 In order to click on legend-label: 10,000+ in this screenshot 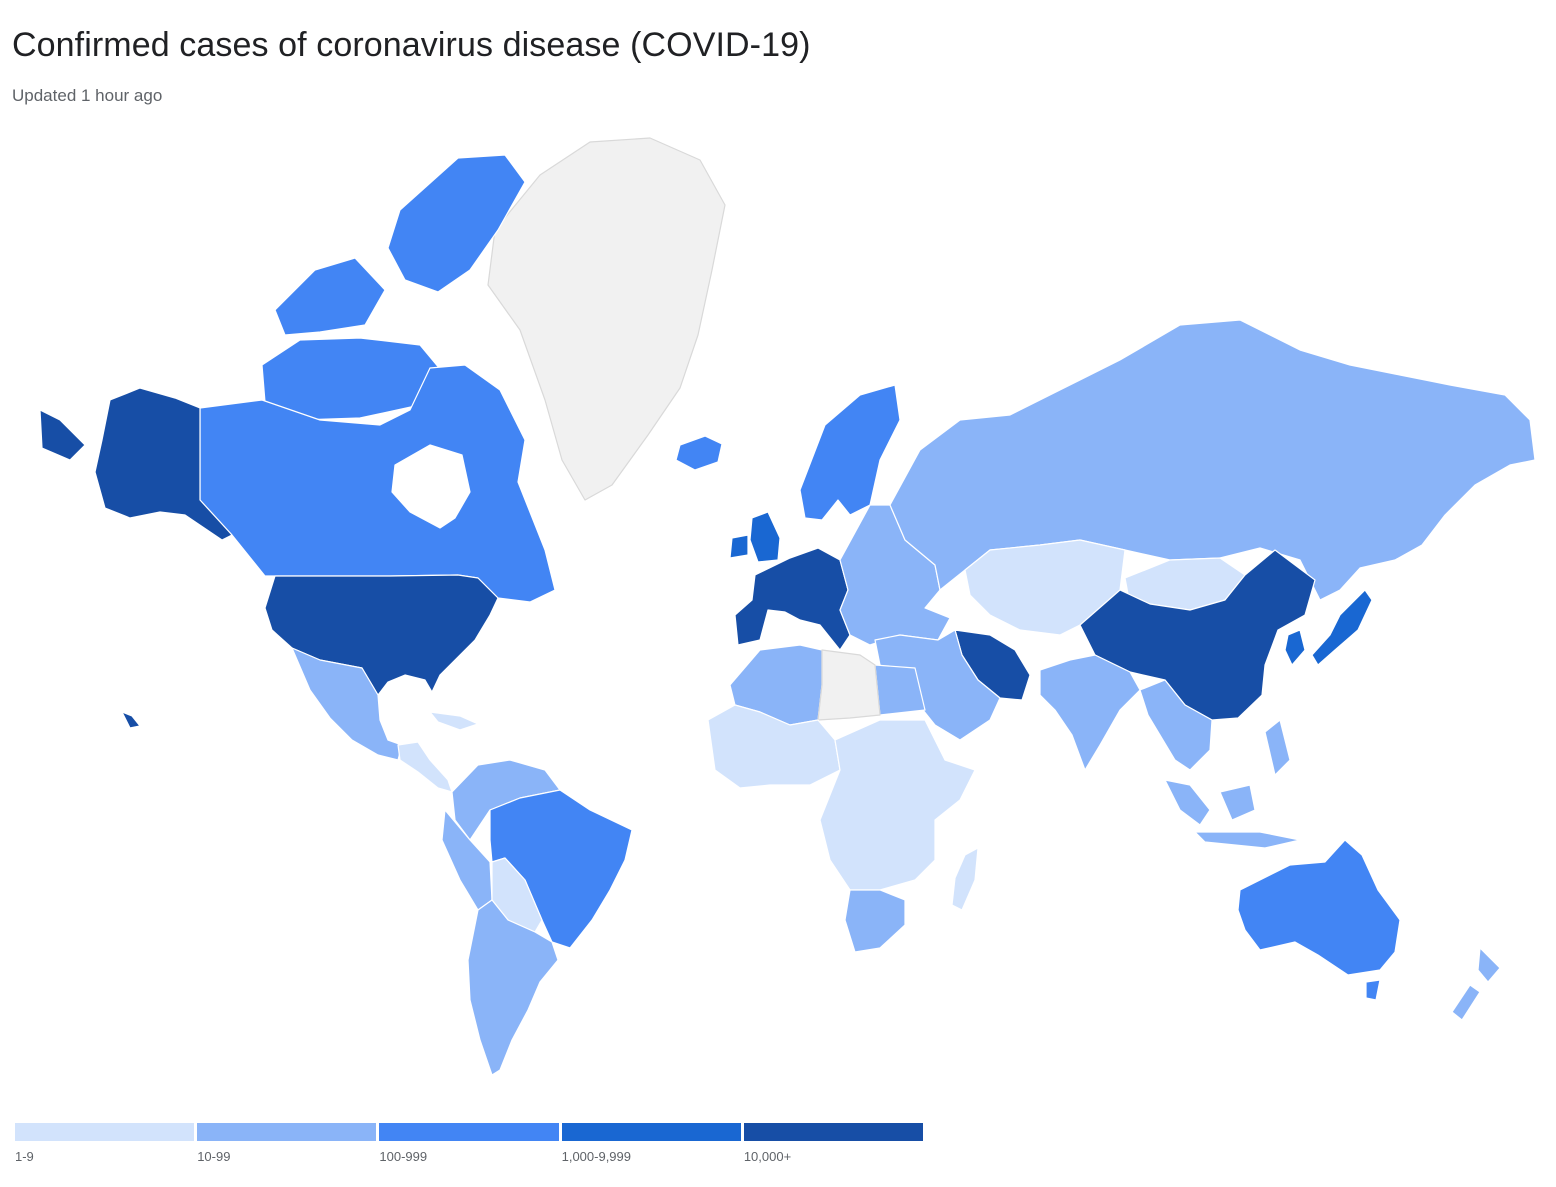, I will do `click(767, 1156)`.